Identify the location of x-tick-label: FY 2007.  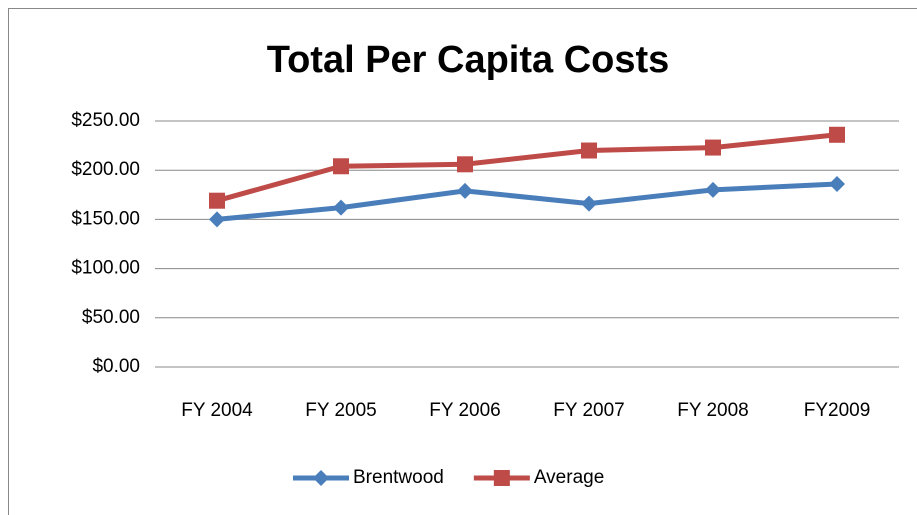
(588, 410).